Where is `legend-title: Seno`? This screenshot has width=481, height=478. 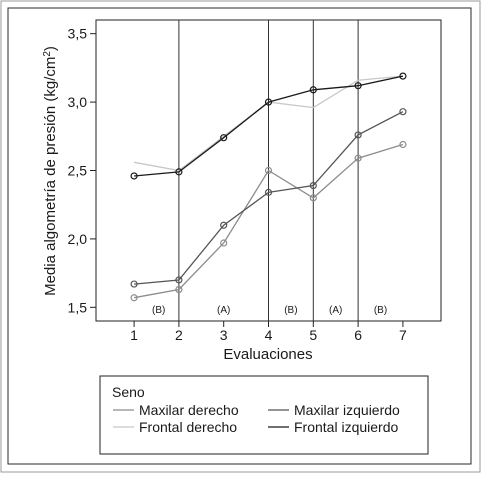
legend-title: Seno is located at coordinates (128, 392).